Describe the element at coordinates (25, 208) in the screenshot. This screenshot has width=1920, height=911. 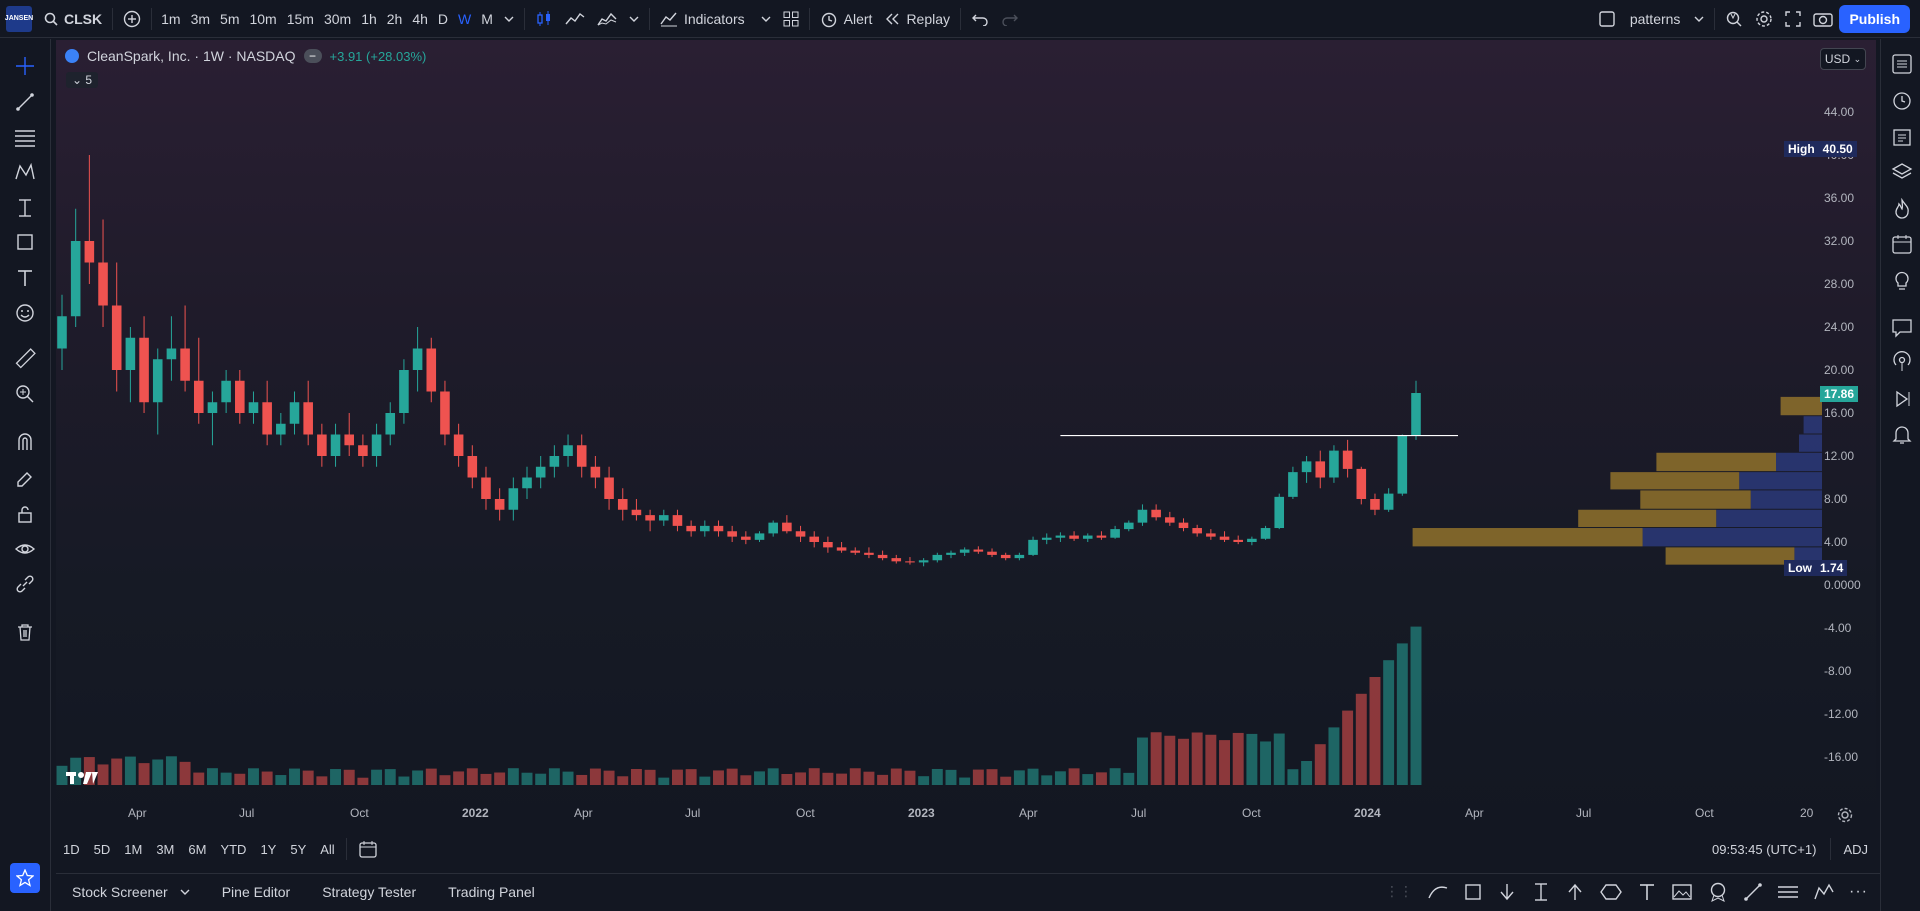
I see `measure-tool` at that location.